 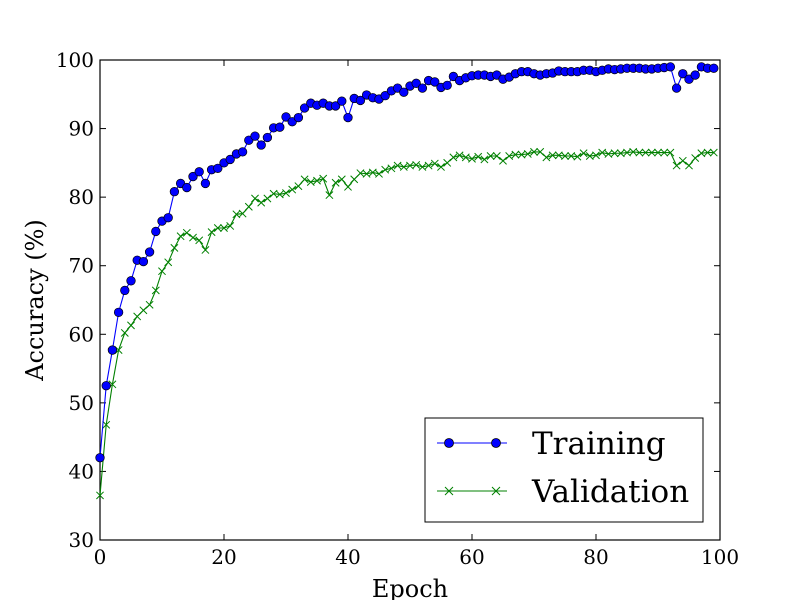 What do you see at coordinates (35, 300) in the screenshot?
I see `y-axis-title: Accuracy (%)` at bounding box center [35, 300].